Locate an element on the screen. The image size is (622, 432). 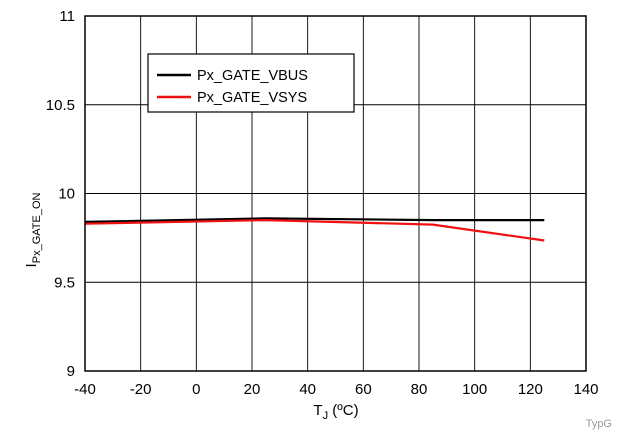
x-tick-label: 100 is located at coordinates (474, 389).